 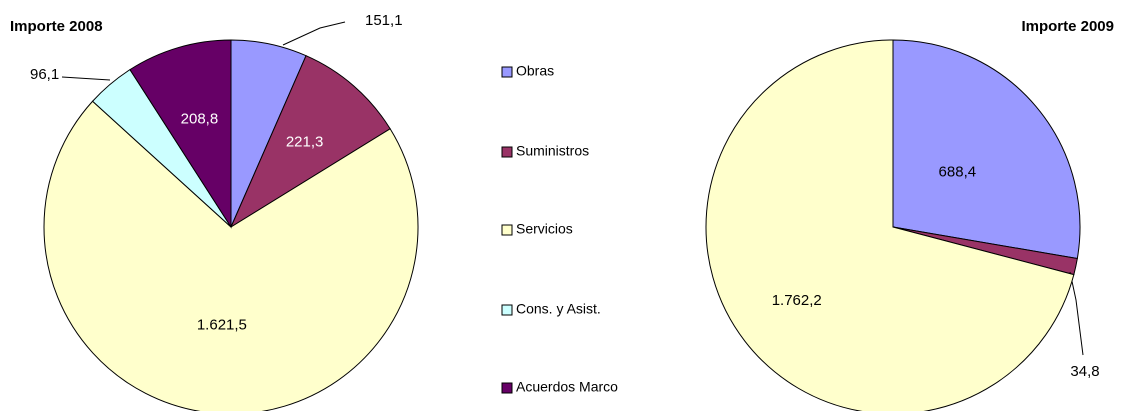 What do you see at coordinates (1067, 26) in the screenshot?
I see `chart-title: Importe 2009` at bounding box center [1067, 26].